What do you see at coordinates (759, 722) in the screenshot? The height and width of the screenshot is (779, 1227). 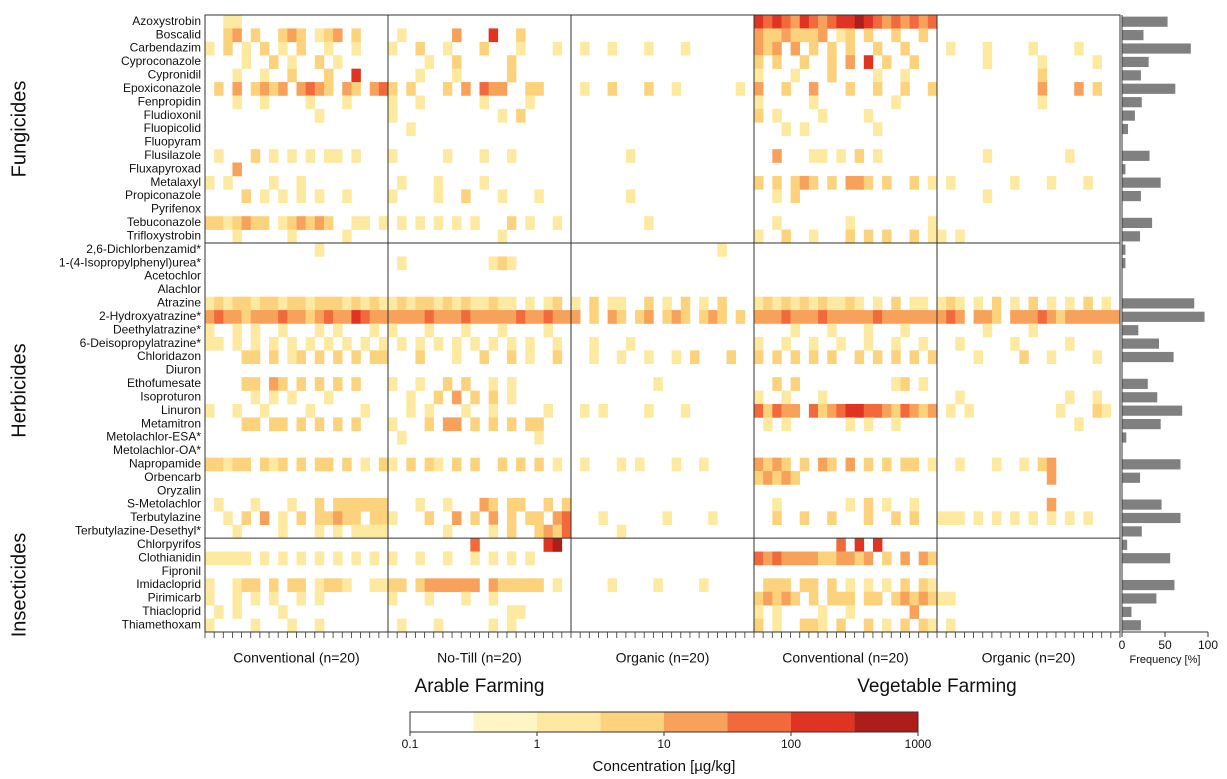 I see `colorbar-bin` at bounding box center [759, 722].